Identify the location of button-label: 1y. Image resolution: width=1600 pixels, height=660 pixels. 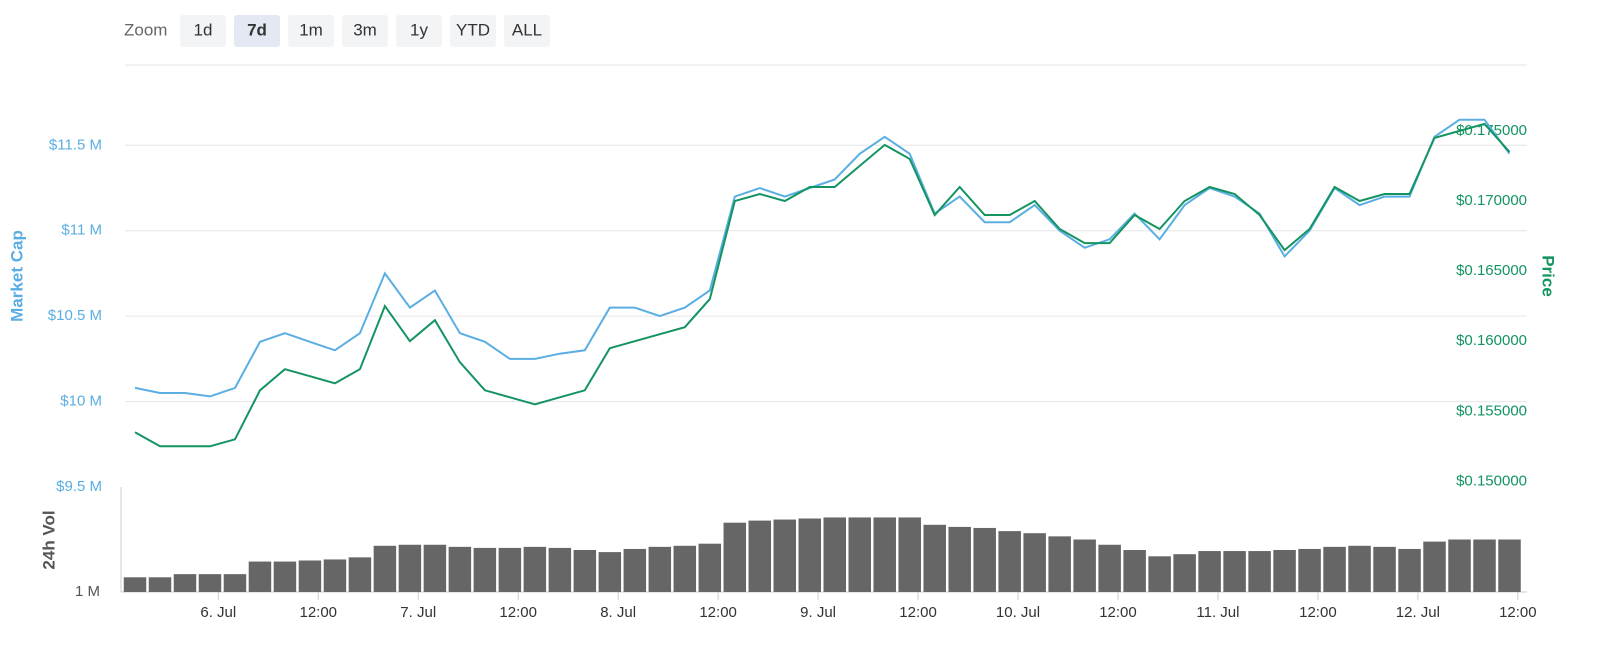
(419, 29).